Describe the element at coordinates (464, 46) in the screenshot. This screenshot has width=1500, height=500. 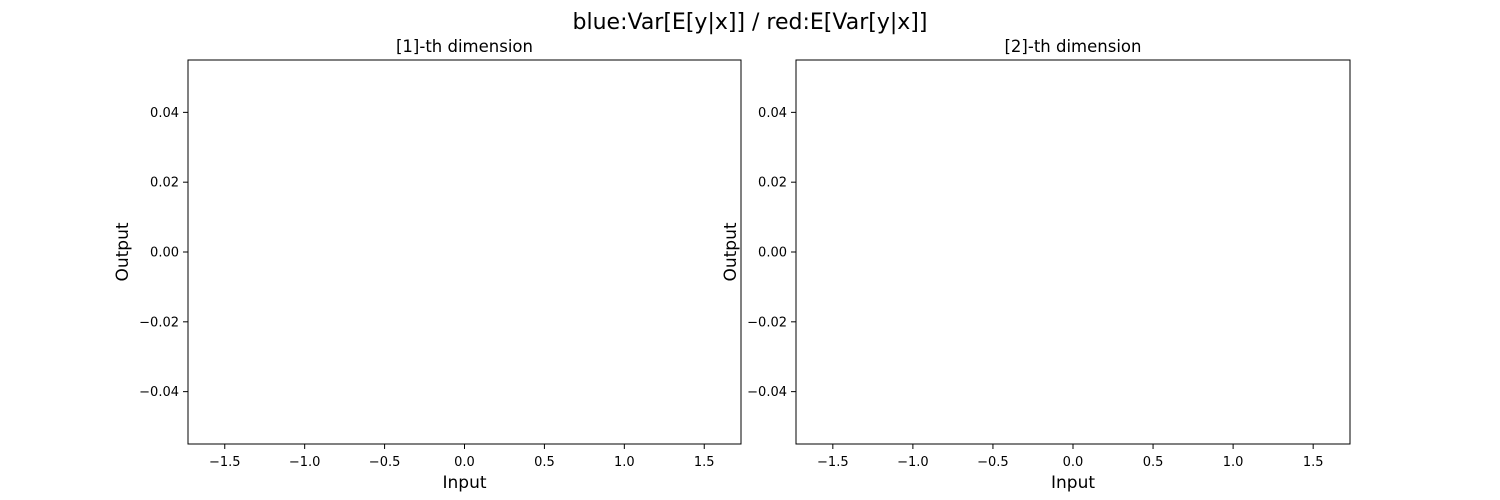
I see `axes-title: [1]-th dimension` at that location.